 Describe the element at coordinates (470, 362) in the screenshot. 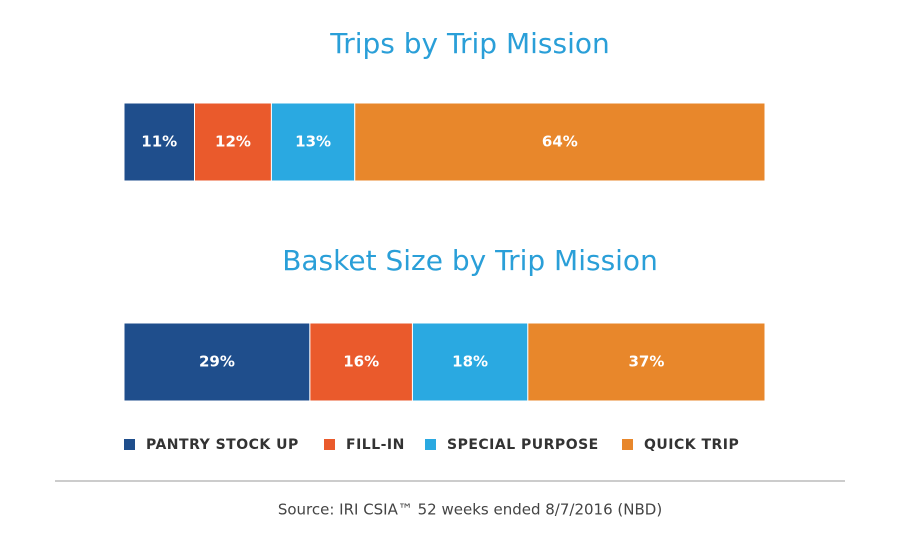

I see `value-label: 18%` at that location.